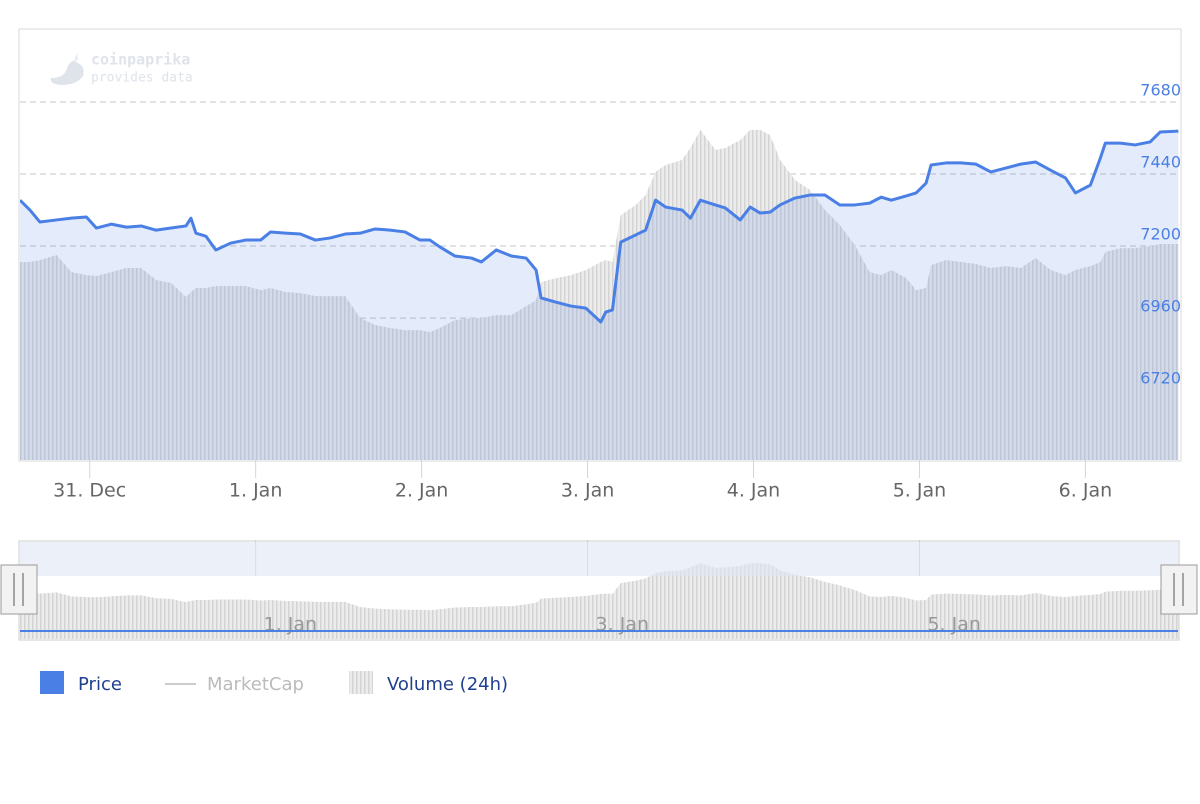 The width and height of the screenshot is (1200, 804). Describe the element at coordinates (255, 491) in the screenshot. I see `x-tick-label: 1. Jan` at that location.